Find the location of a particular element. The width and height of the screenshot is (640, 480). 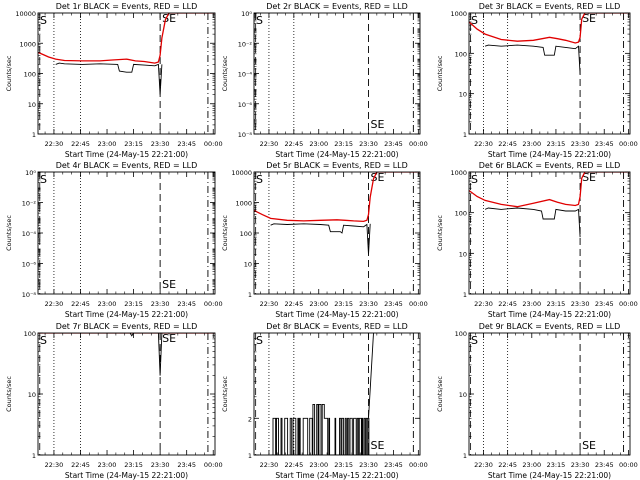

panel-title: Det 8r BLACK = Events, RED = LLD is located at coordinates (337, 326).